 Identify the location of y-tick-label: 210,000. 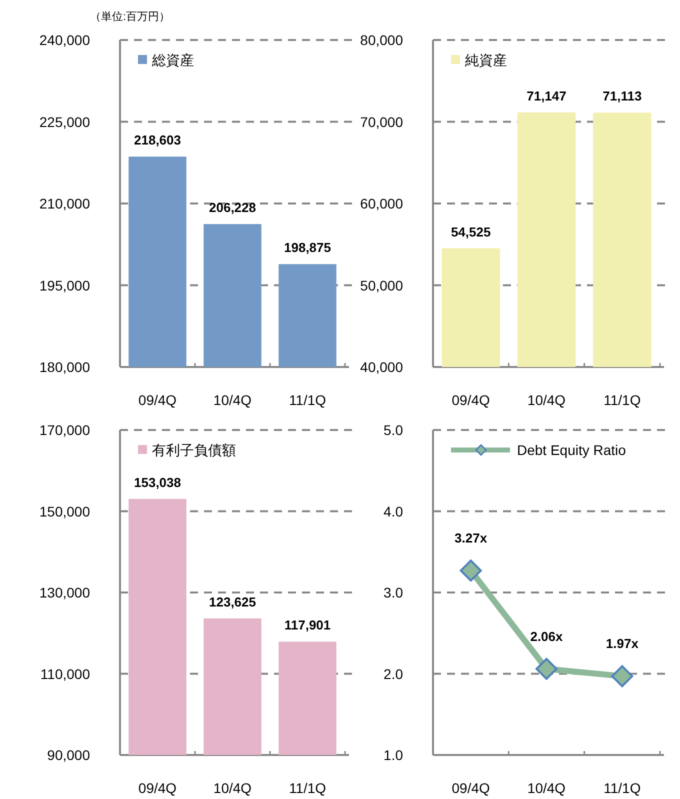
(64, 204).